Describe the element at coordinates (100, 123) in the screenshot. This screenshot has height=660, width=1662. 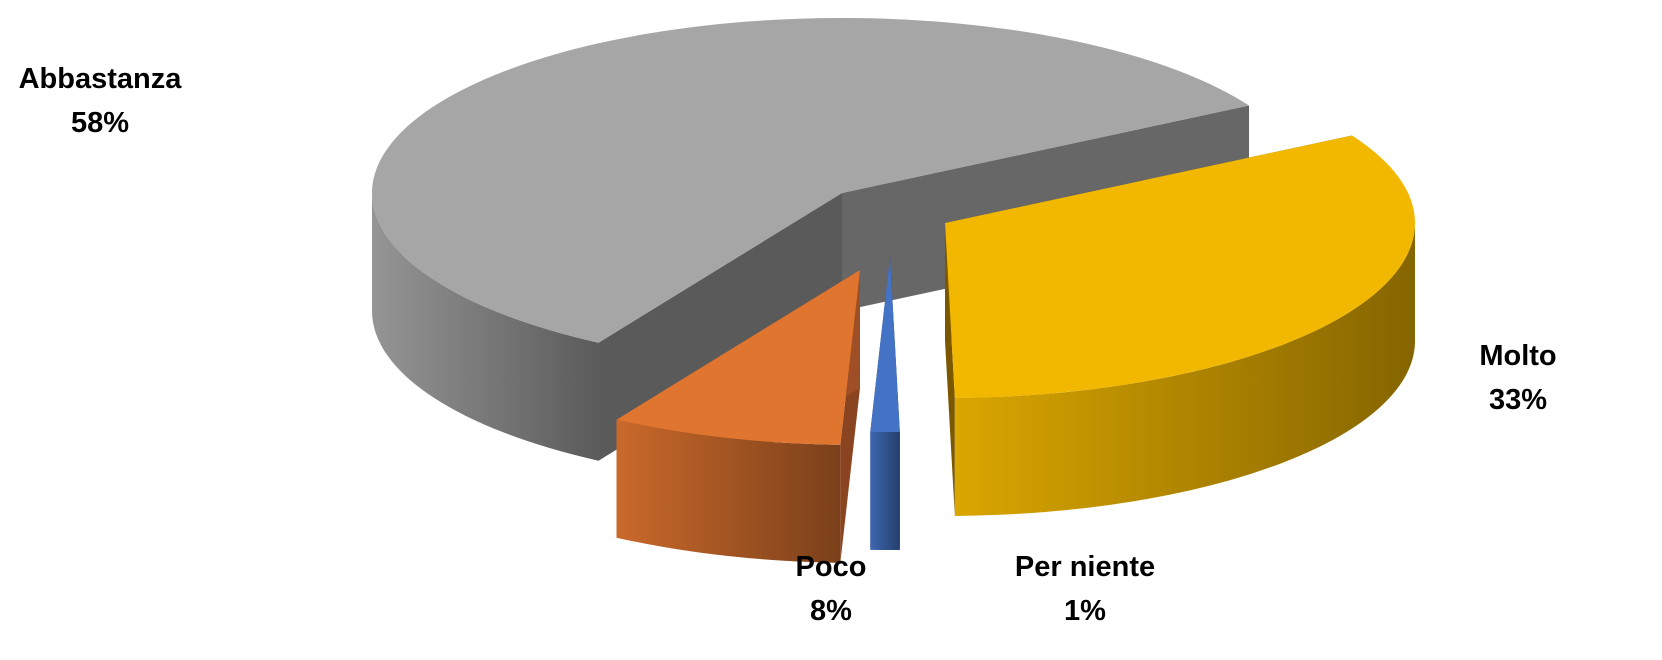
I see `data-value-abbastanza: 58%` at that location.